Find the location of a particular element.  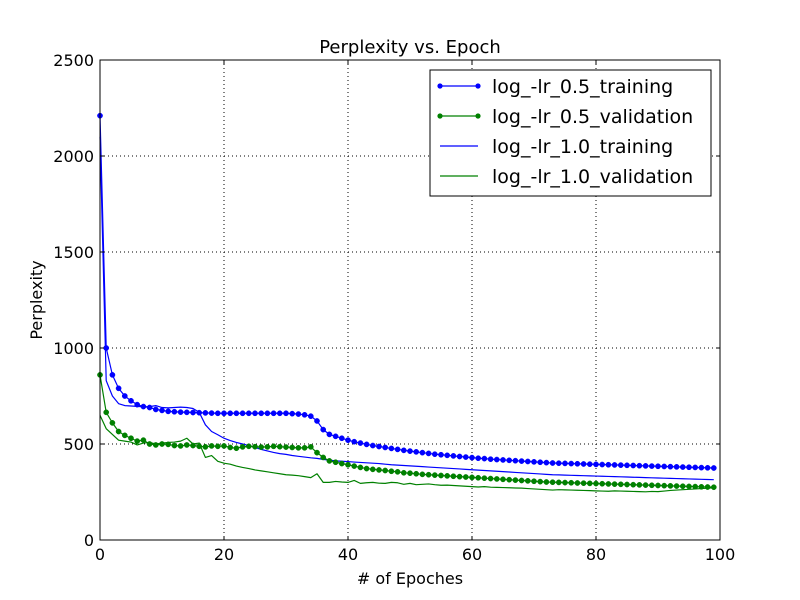

legend-label: log_-lr_0.5_training is located at coordinates (582, 87).